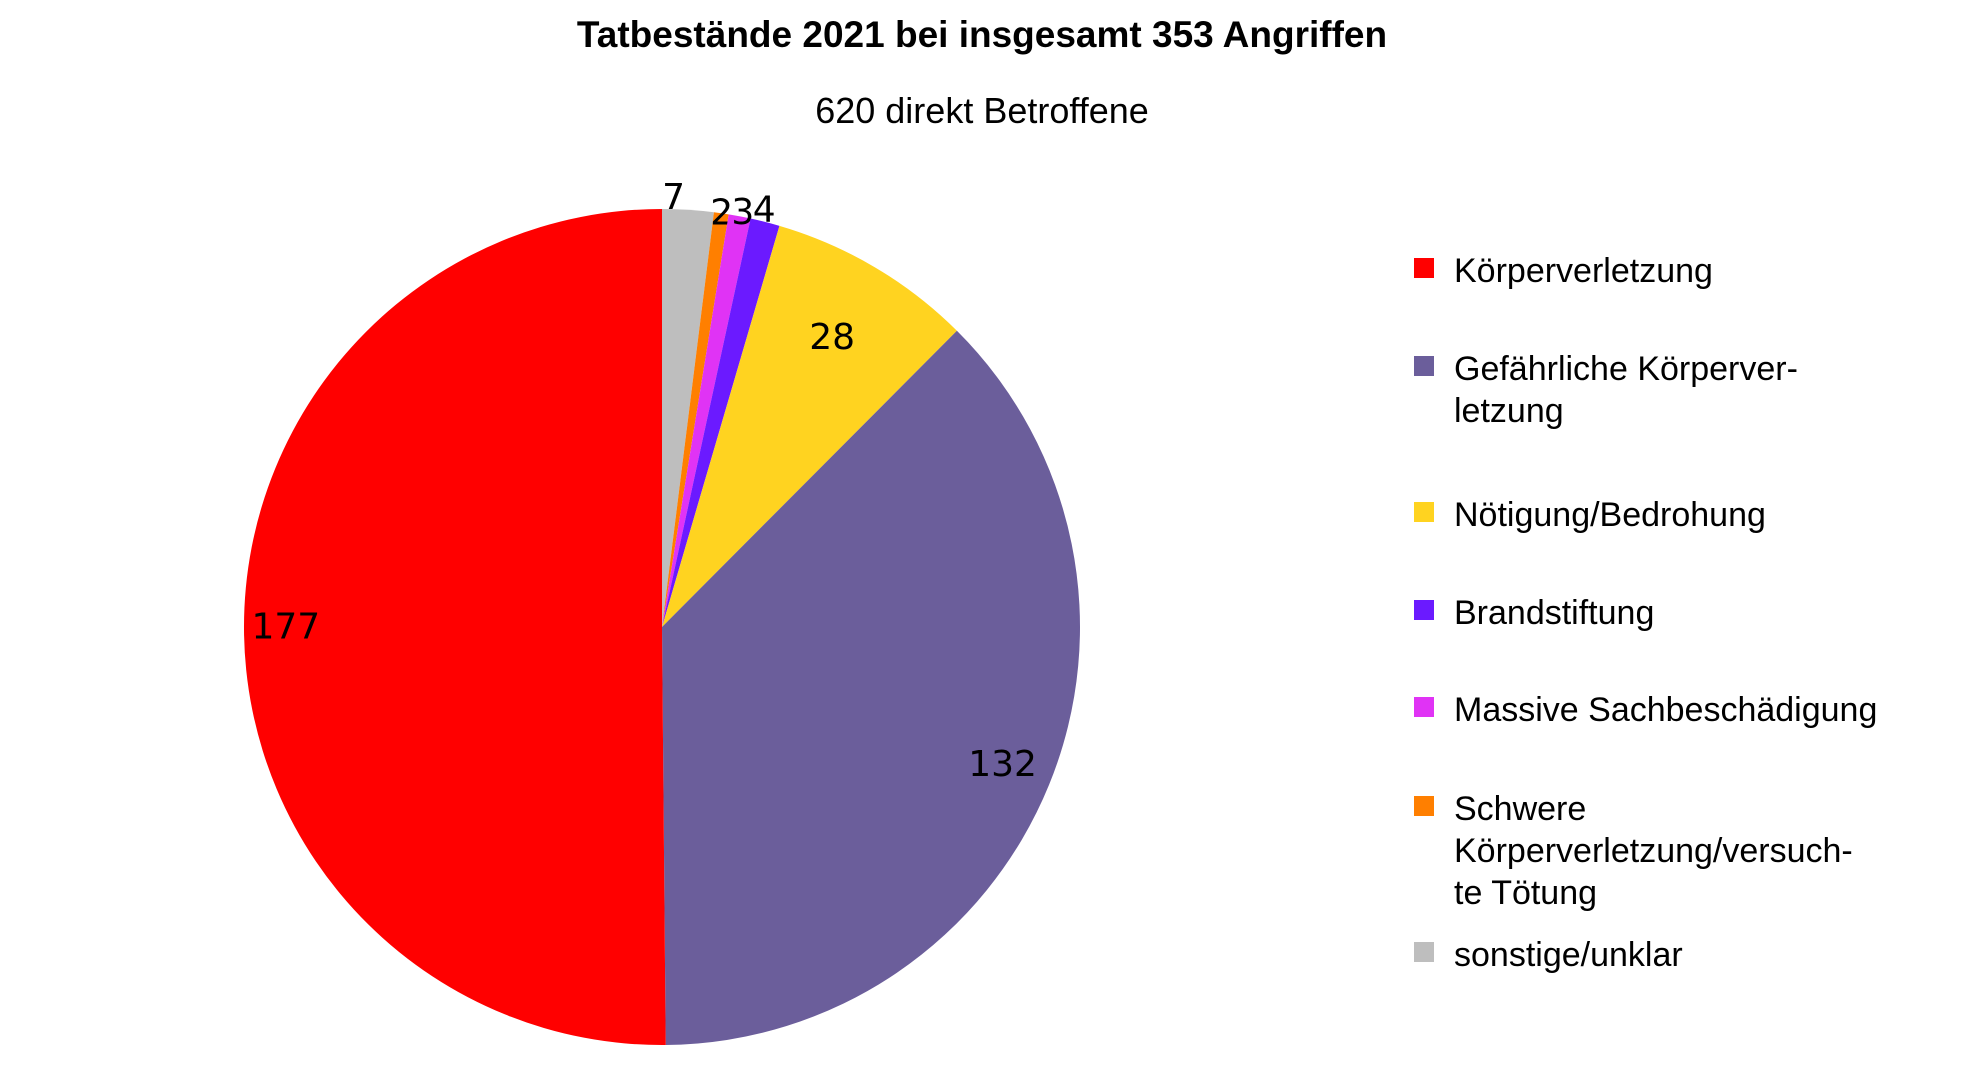 The height and width of the screenshot is (1082, 1964). Describe the element at coordinates (285, 627) in the screenshot. I see `pie-slice-label-7: 177` at that location.